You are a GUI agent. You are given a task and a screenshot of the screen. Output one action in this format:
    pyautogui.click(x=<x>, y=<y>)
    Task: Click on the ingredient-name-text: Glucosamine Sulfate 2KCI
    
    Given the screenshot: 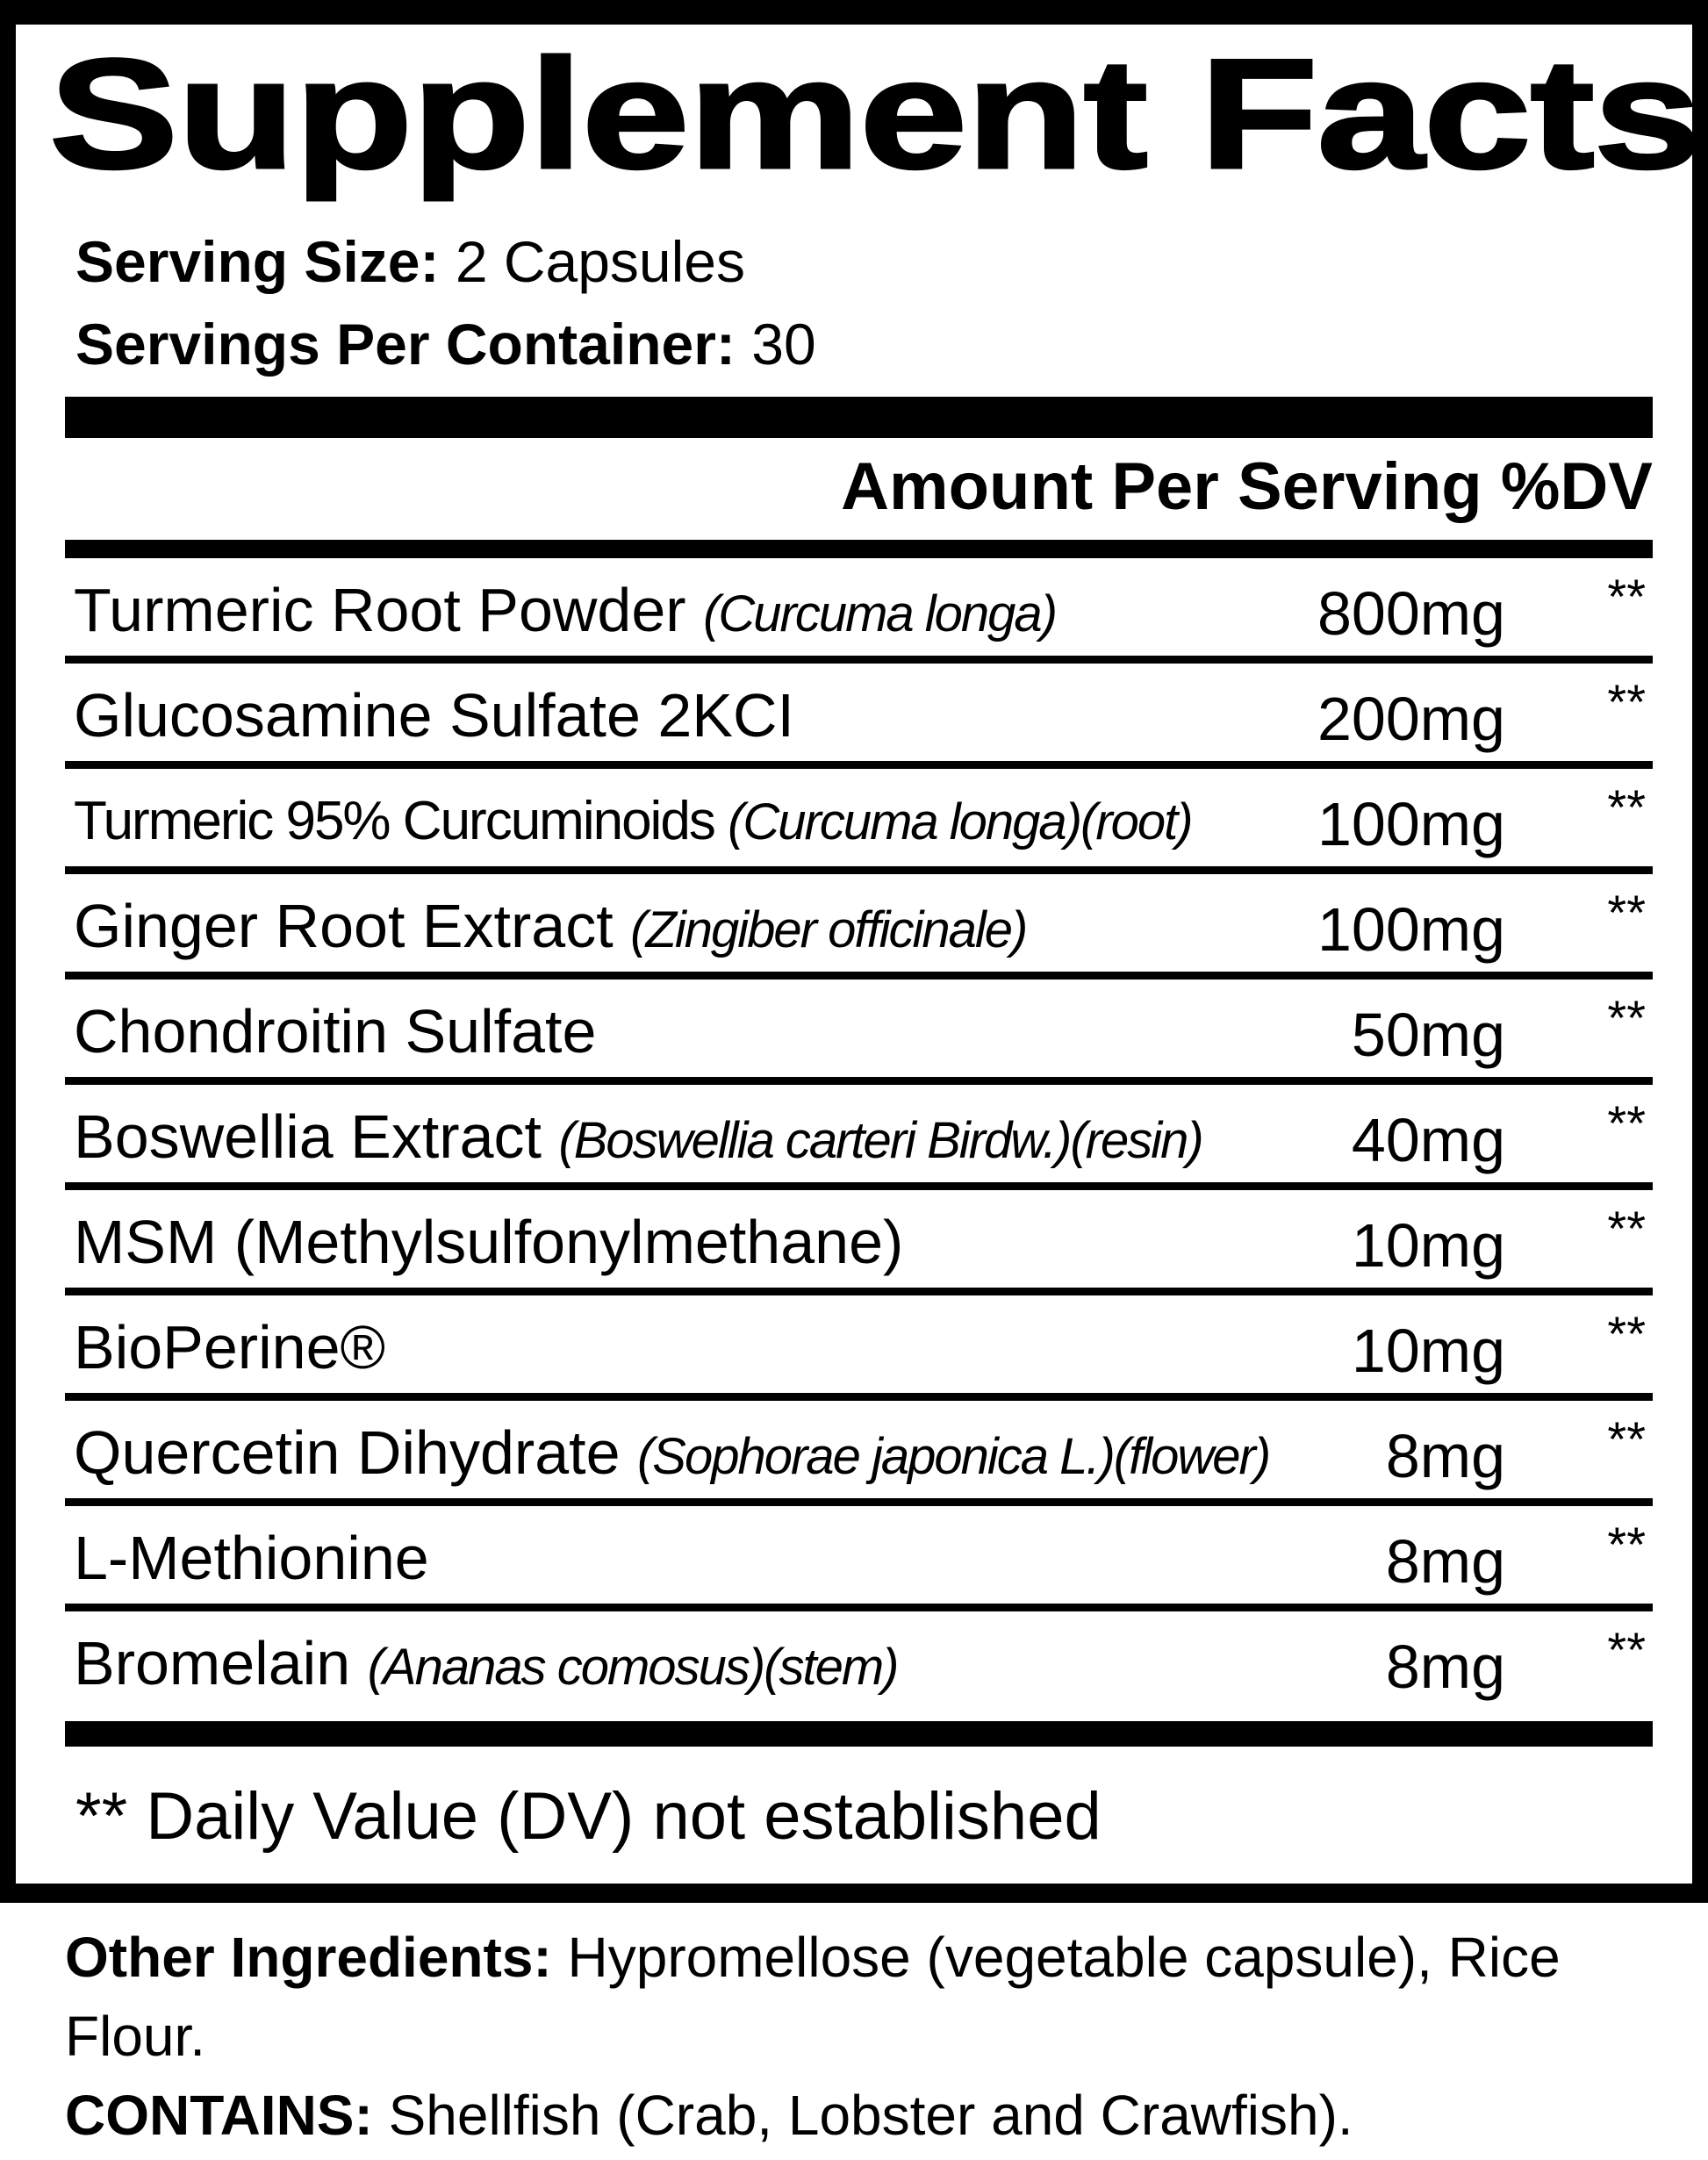 What is the action you would take?
    pyautogui.click(x=434, y=716)
    